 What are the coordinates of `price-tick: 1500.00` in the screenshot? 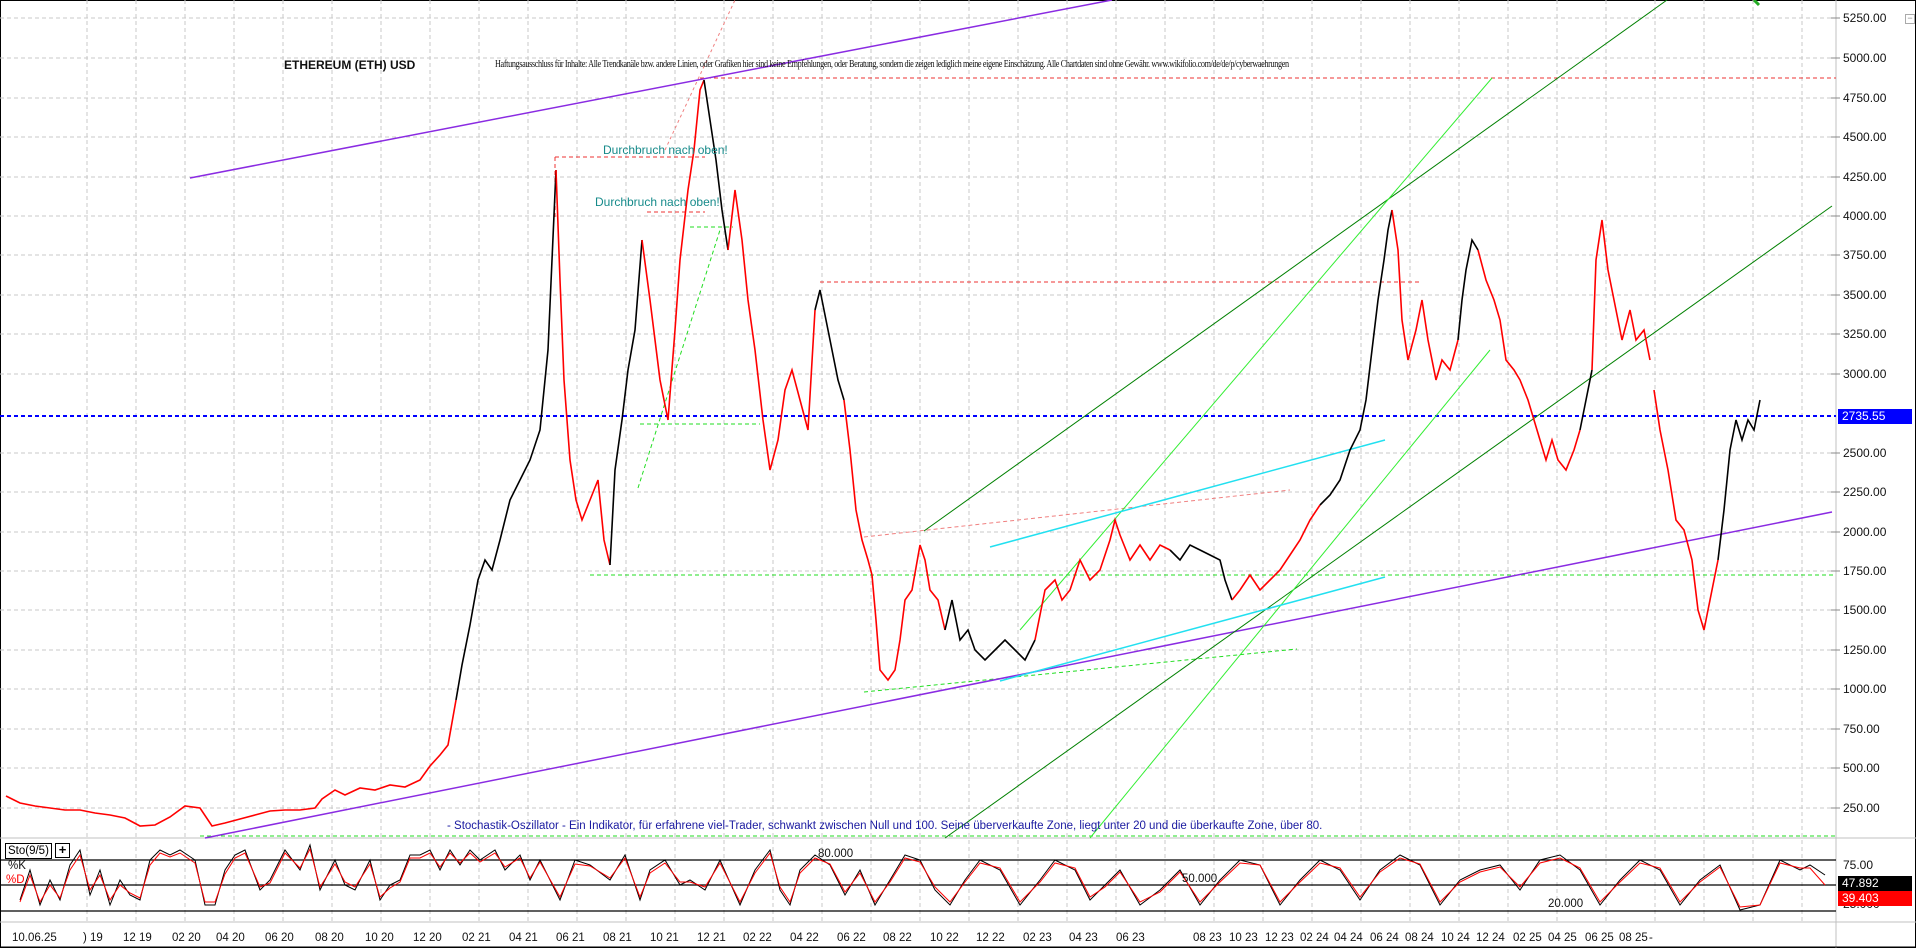 It's located at (1865, 610).